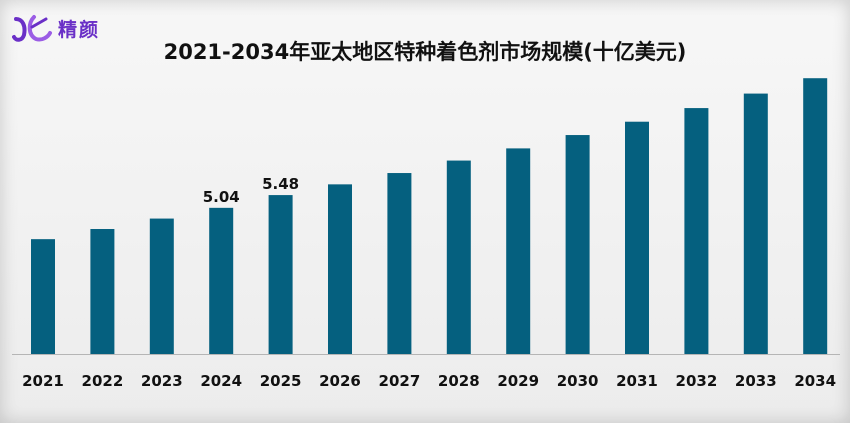 This screenshot has height=423, width=850. I want to click on chart-title: 2021-2034年亚太地区特种着色剂市场规模(十亿美元), so click(425, 52).